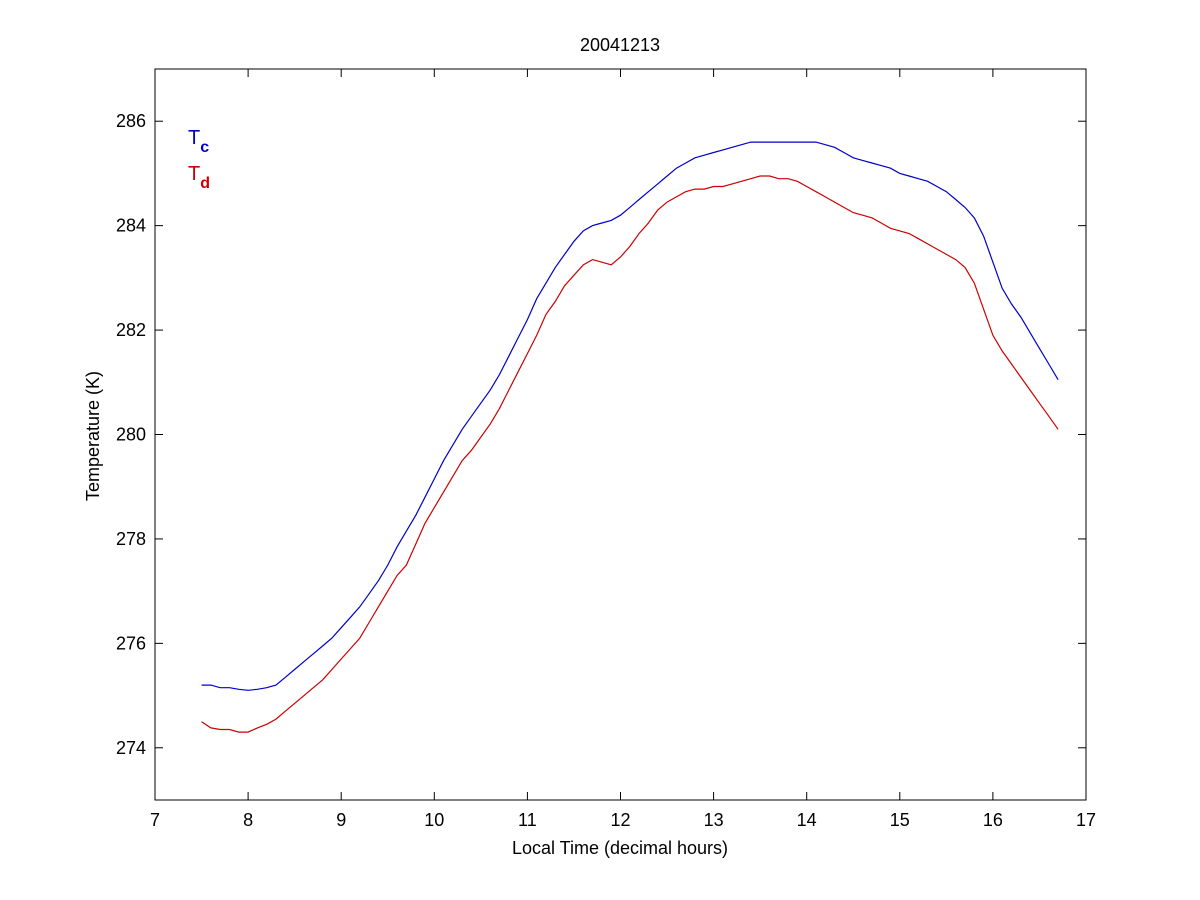  What do you see at coordinates (527, 820) in the screenshot?
I see `x-tick-label: 11` at bounding box center [527, 820].